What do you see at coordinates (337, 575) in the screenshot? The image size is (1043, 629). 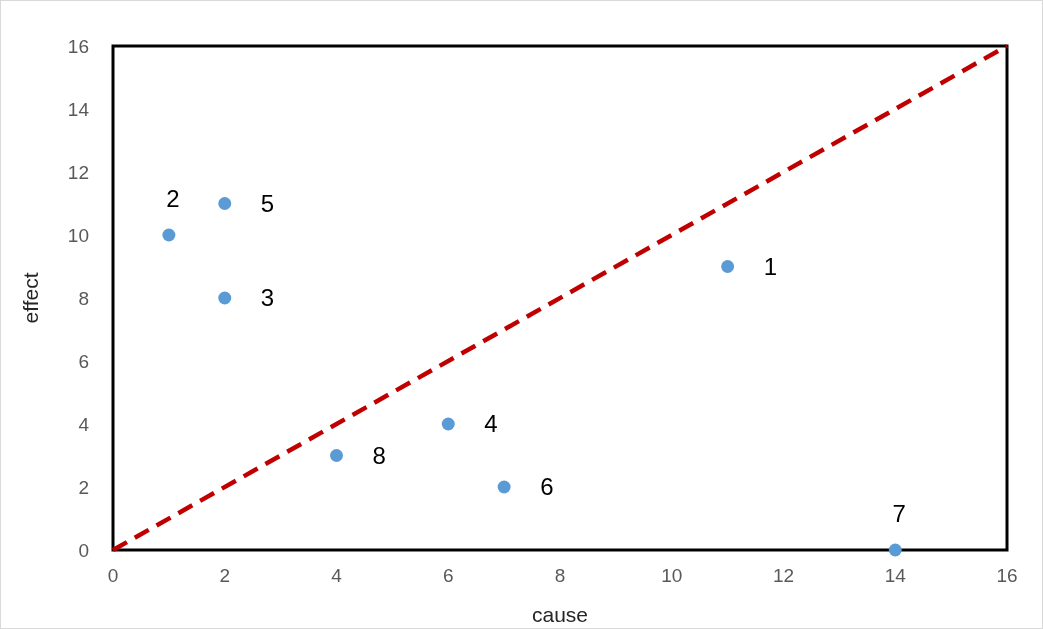 I see `x-tick-label: 4` at bounding box center [337, 575].